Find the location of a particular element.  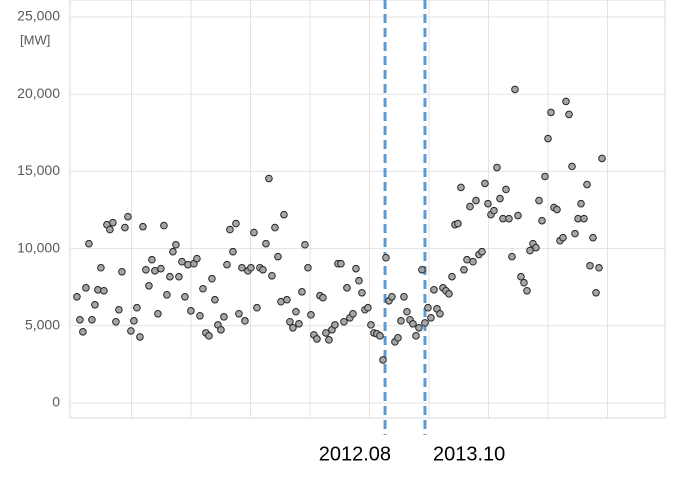

y-axis-unit: [MW] is located at coordinates (35, 39).